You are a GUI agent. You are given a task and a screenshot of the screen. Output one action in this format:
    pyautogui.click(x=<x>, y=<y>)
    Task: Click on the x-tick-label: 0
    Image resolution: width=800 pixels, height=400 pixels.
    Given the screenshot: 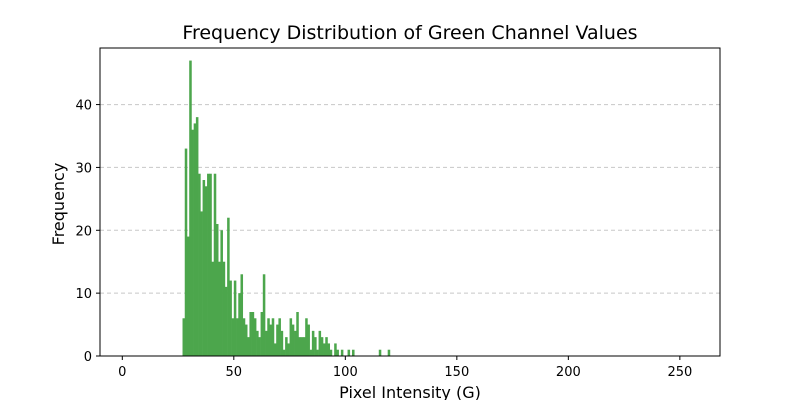 What is the action you would take?
    pyautogui.click(x=122, y=372)
    